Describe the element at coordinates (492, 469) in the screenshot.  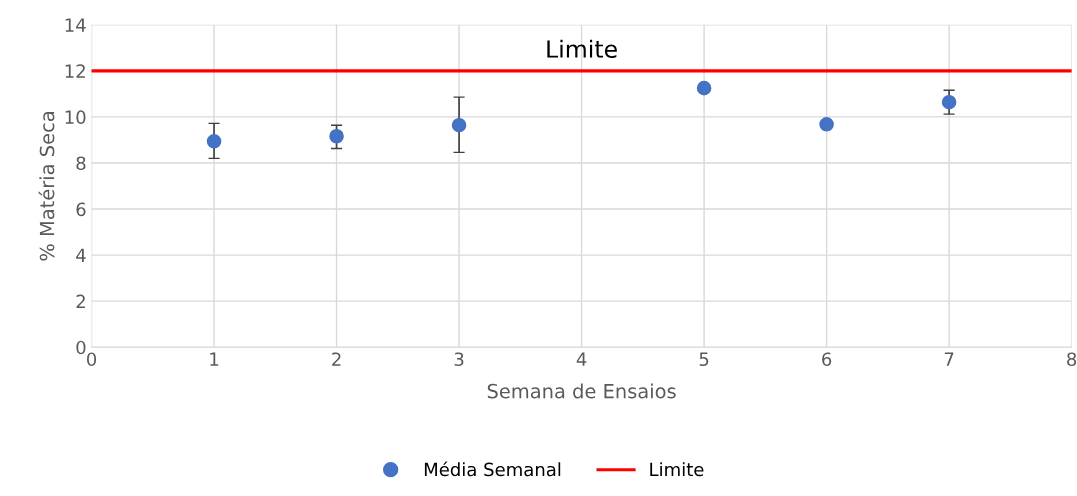
I see `legend-label: Média Semanal` at that location.